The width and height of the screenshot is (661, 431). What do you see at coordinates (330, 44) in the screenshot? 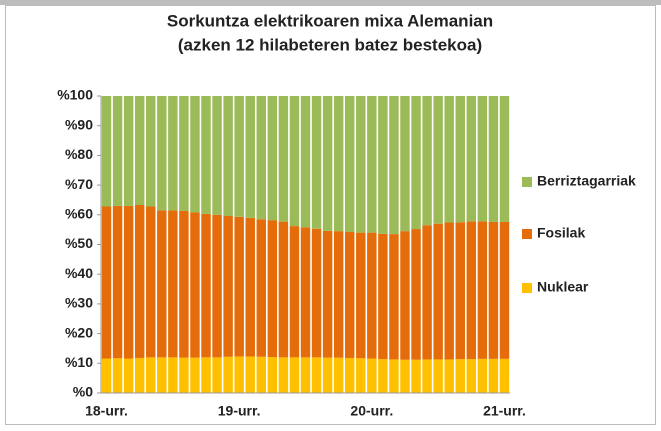
I see `chart-subtitle: (azken 12 hilabeteren batez bestekoa)` at bounding box center [330, 44].